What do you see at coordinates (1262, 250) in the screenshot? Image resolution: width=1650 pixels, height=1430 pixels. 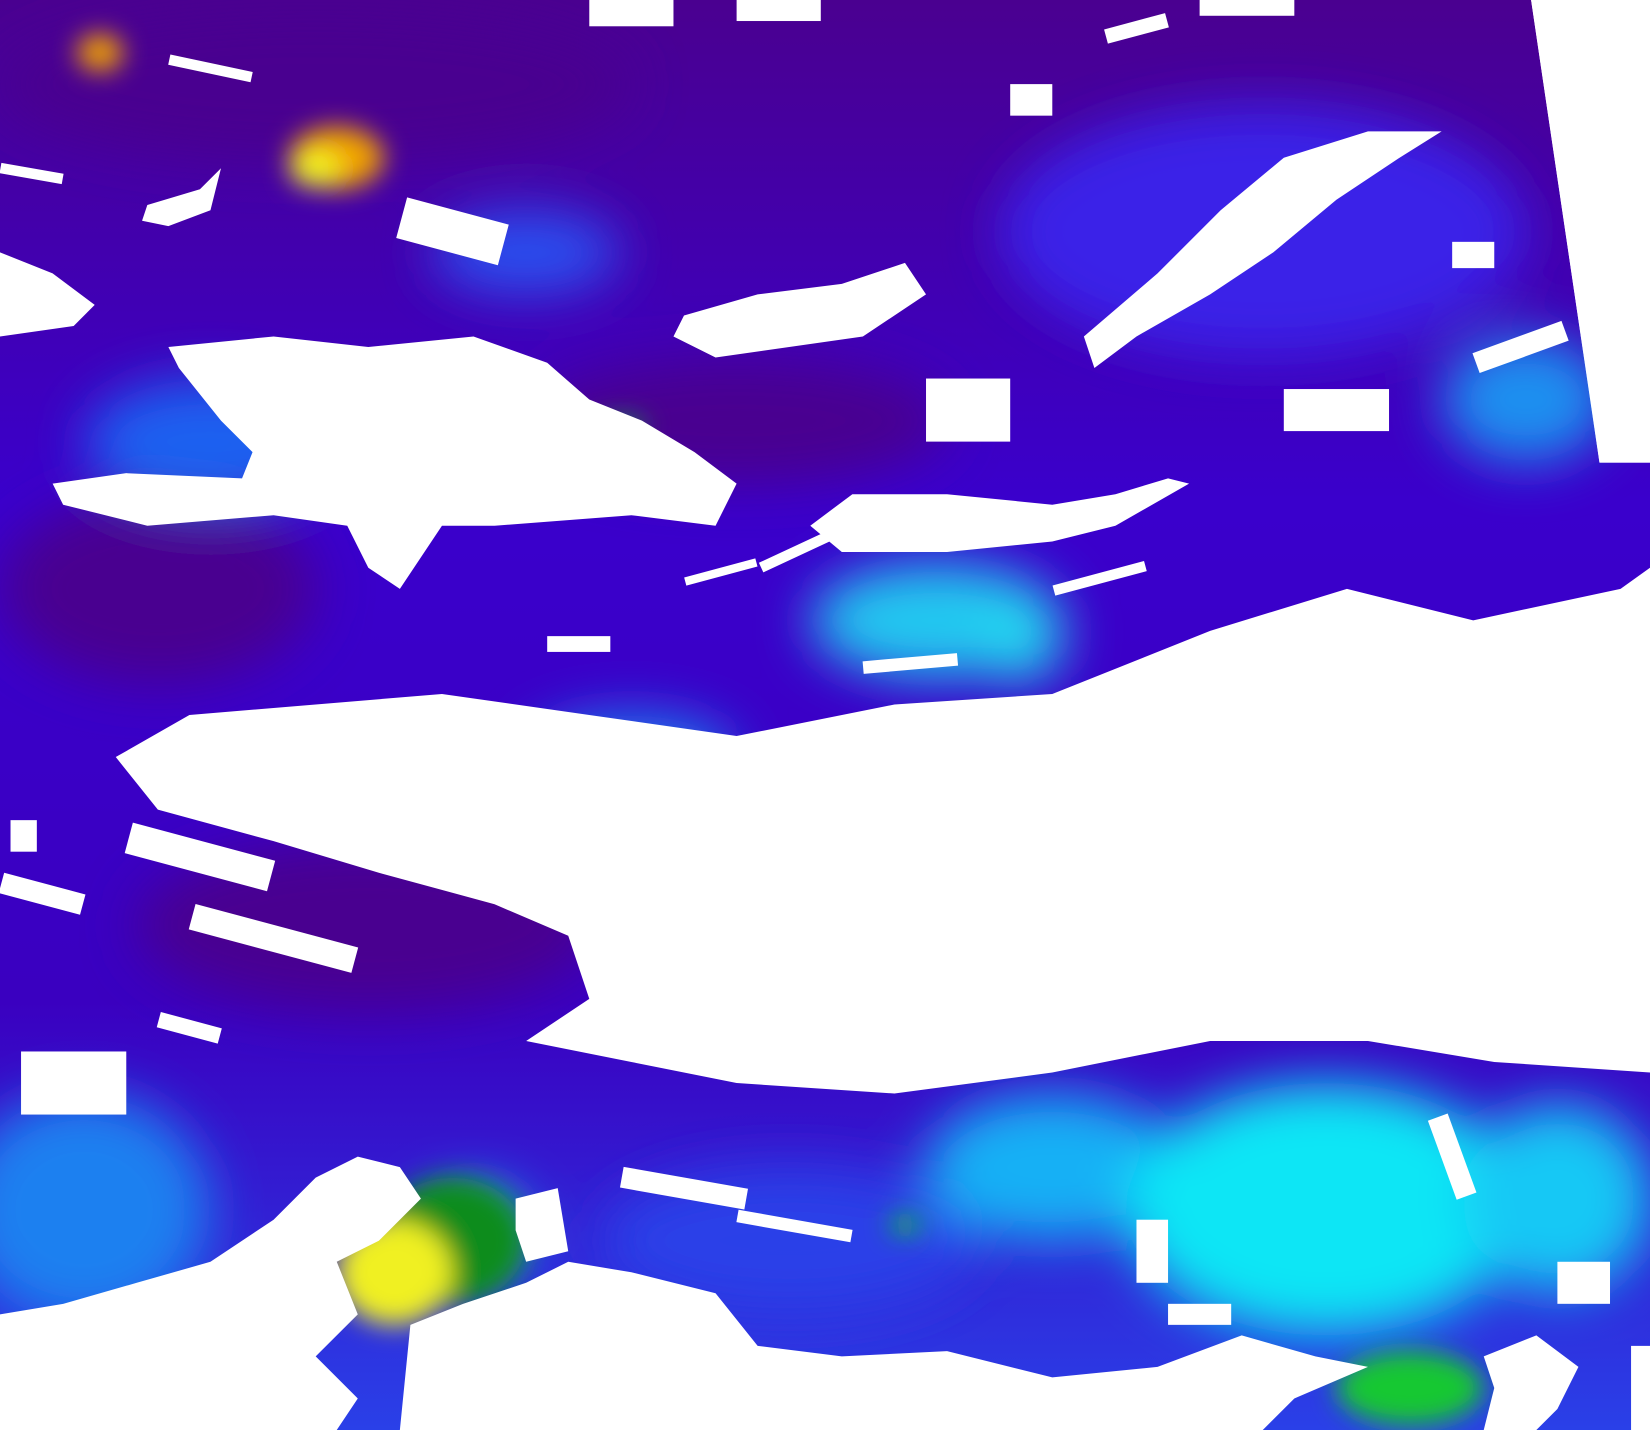 I see `cloud-streak-ne` at bounding box center [1262, 250].